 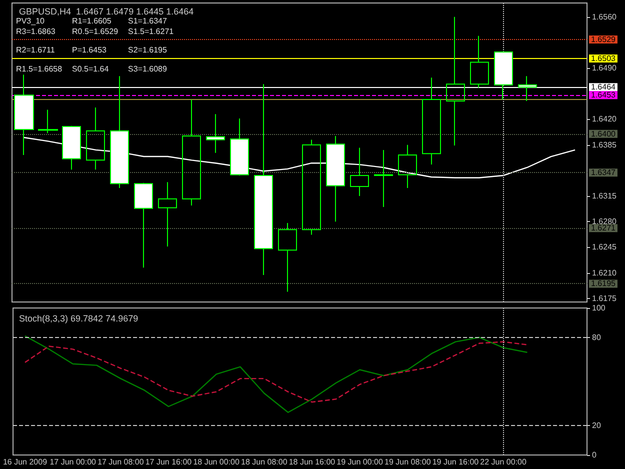 I want to click on annotation: S1.5=1.6271, so click(x=151, y=31).